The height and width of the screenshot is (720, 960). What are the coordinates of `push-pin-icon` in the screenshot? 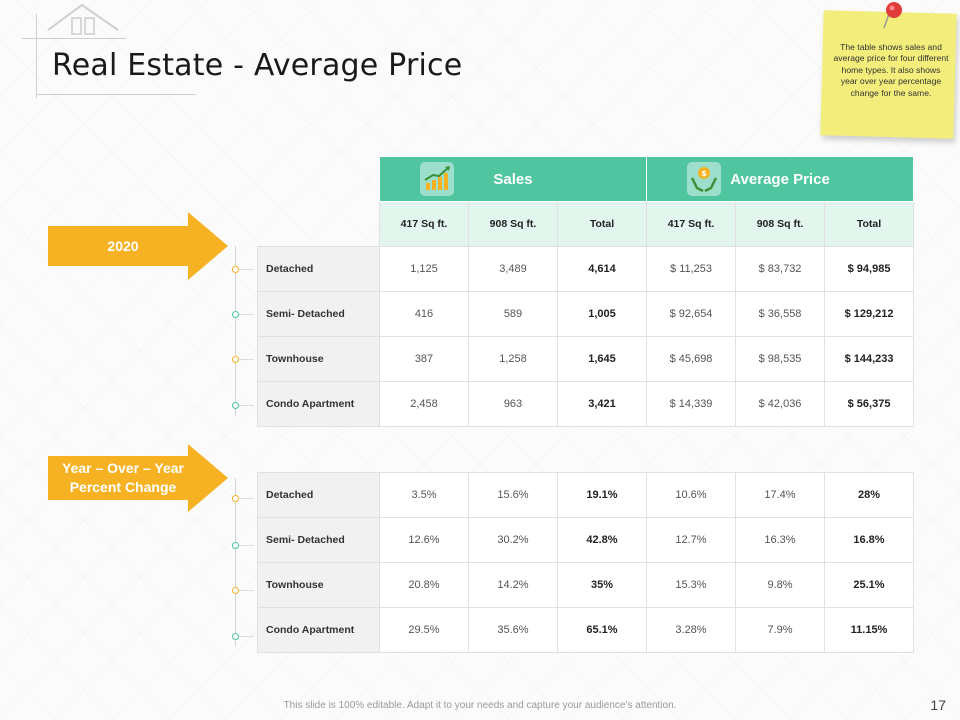 It's located at (892, 15).